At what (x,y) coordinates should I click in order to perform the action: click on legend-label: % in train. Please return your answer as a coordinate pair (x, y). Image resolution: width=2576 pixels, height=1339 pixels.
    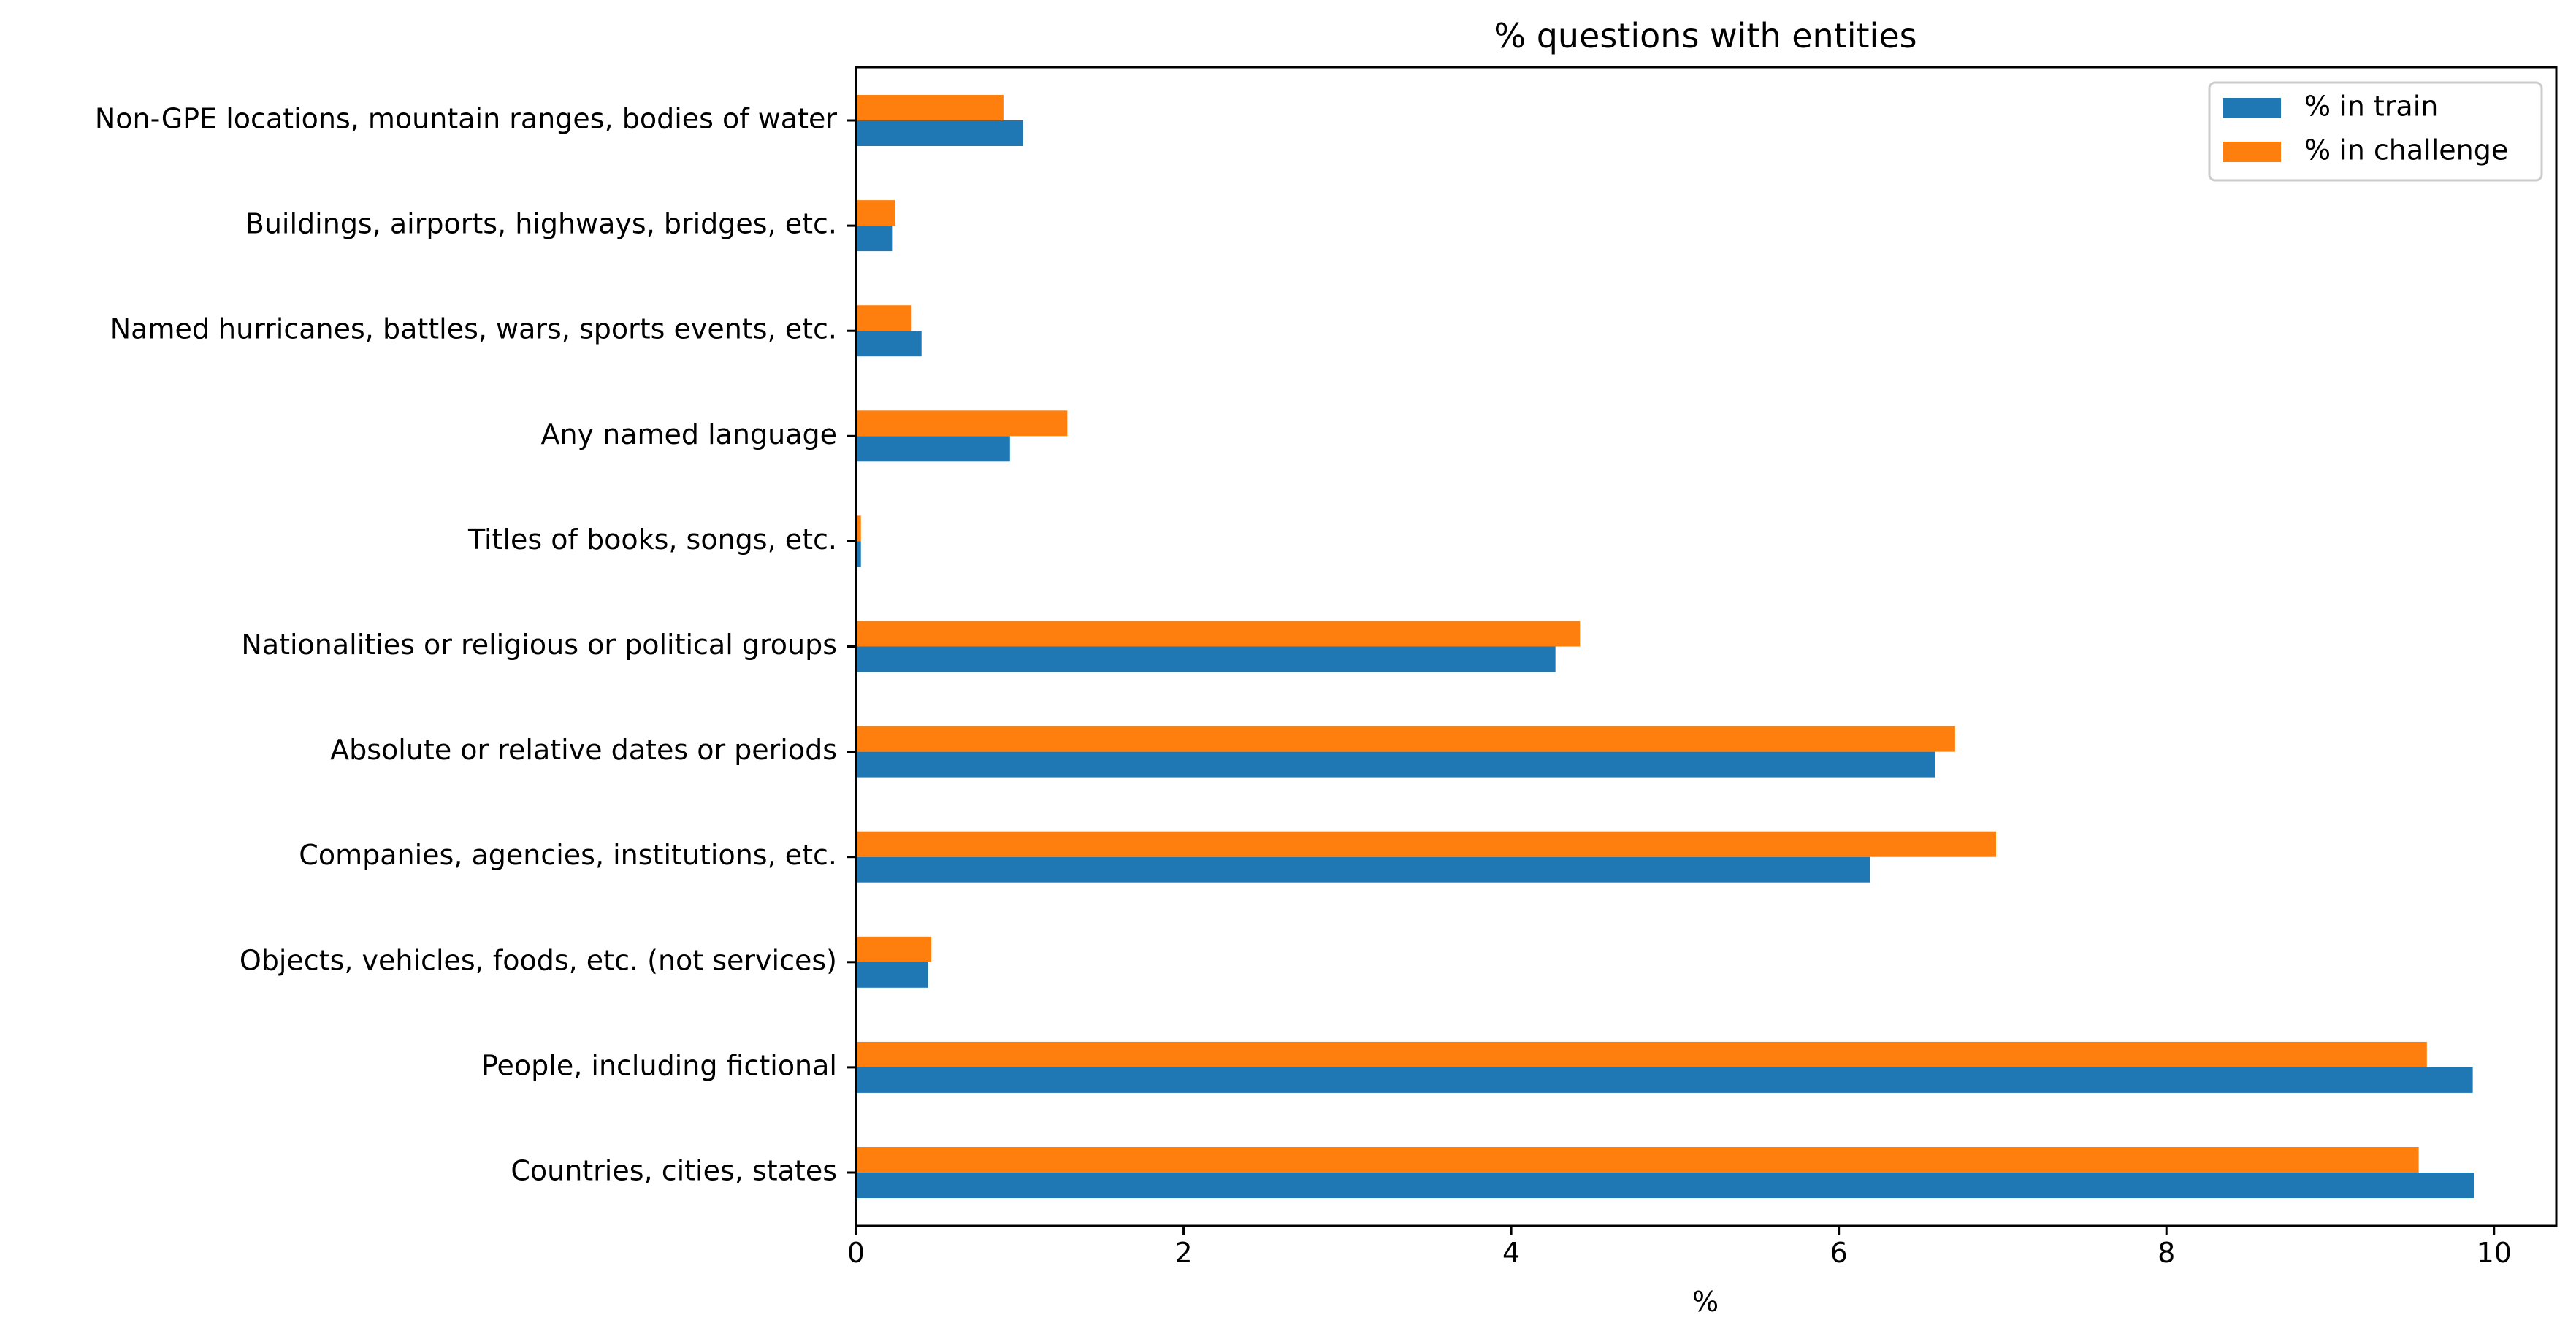
    Looking at the image, I should click on (2371, 107).